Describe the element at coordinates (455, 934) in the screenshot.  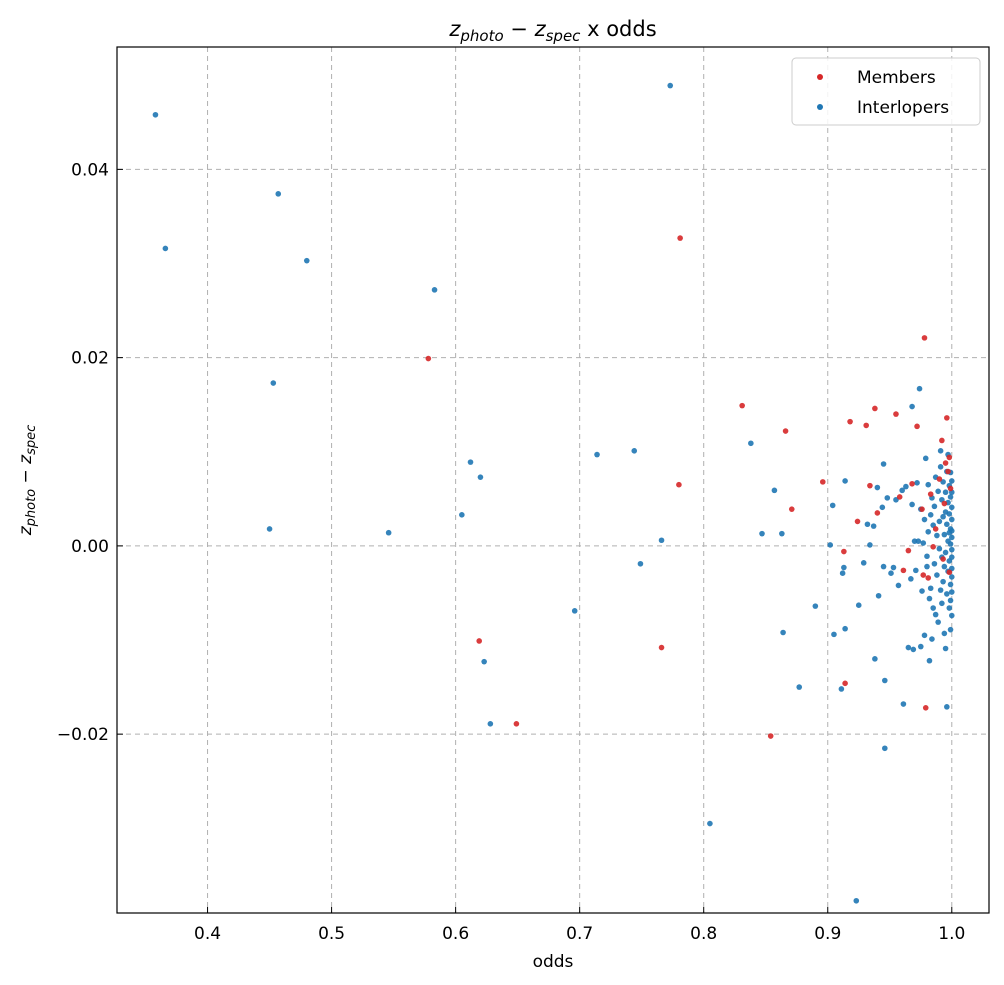
I see `x-tick-label: 0.6` at that location.